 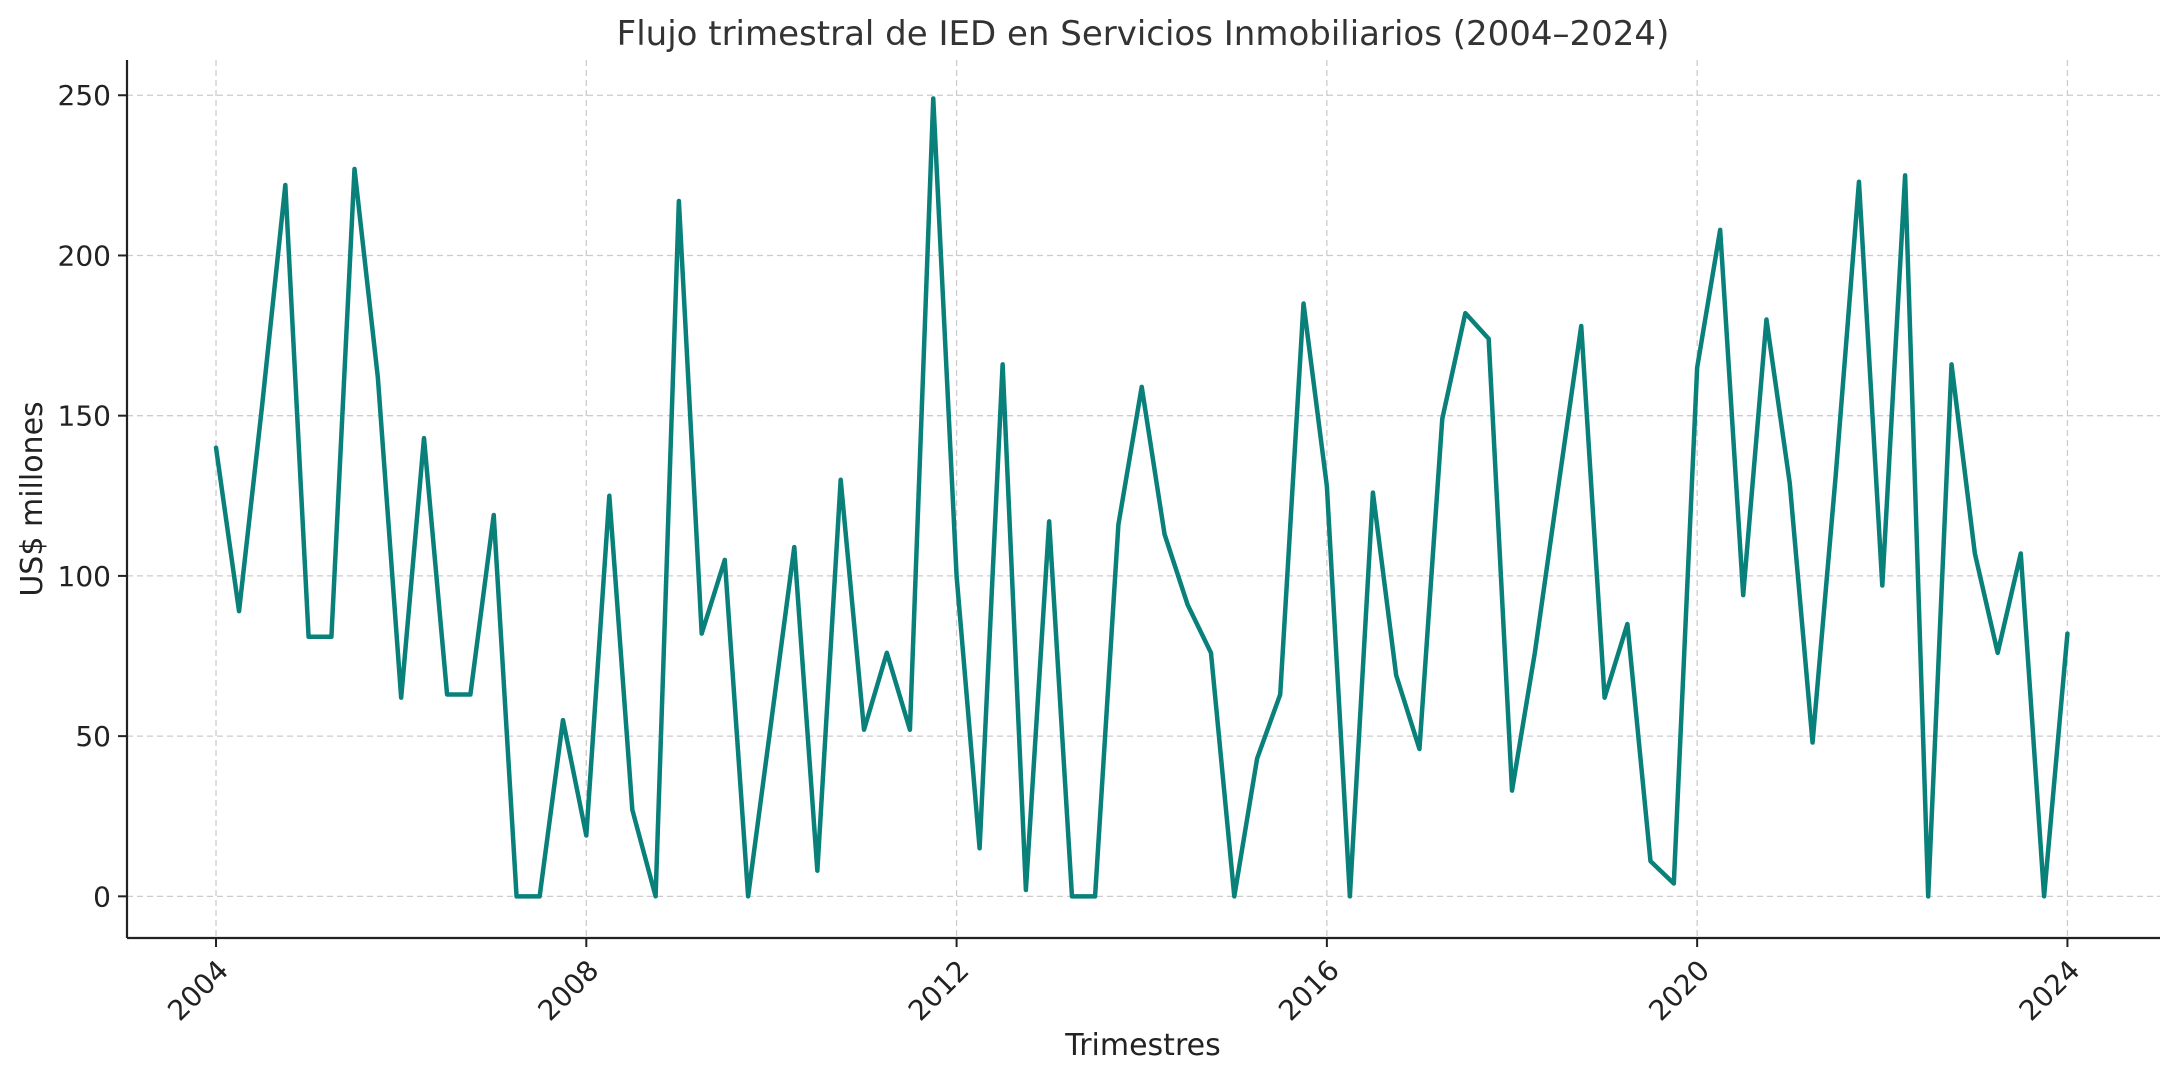 What do you see at coordinates (102, 896) in the screenshot?
I see `y-tick-label: 0` at bounding box center [102, 896].